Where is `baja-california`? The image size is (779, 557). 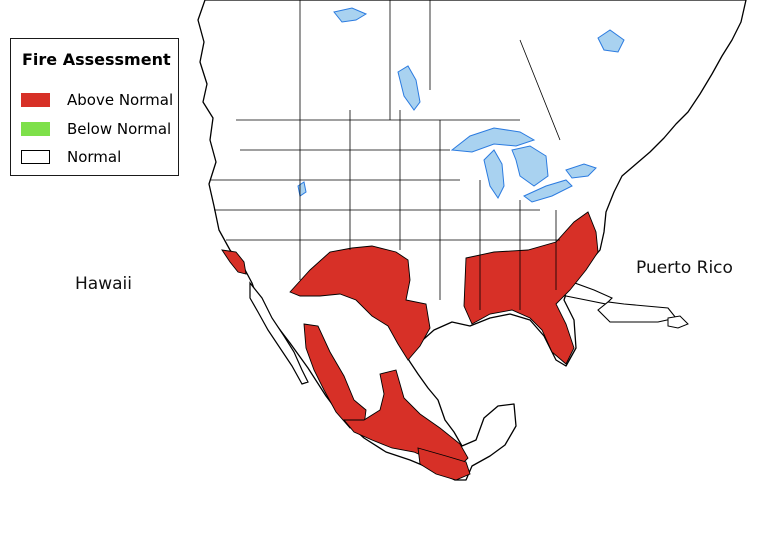 baja-california is located at coordinates (279, 333).